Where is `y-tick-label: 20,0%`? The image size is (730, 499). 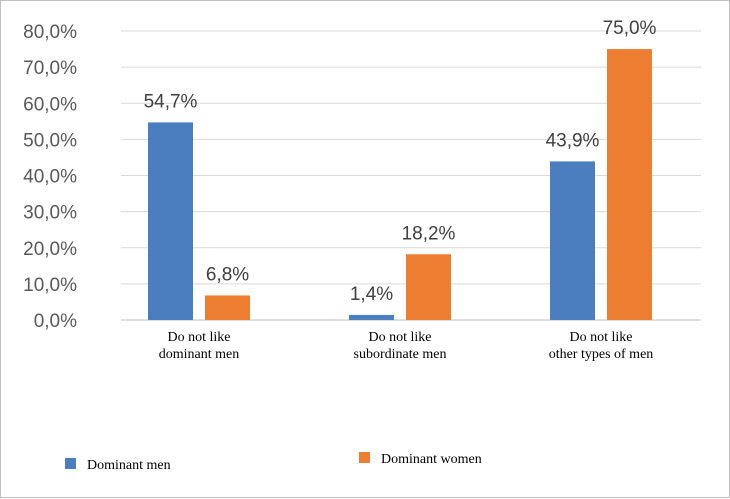
y-tick-label: 20,0% is located at coordinates (50, 249).